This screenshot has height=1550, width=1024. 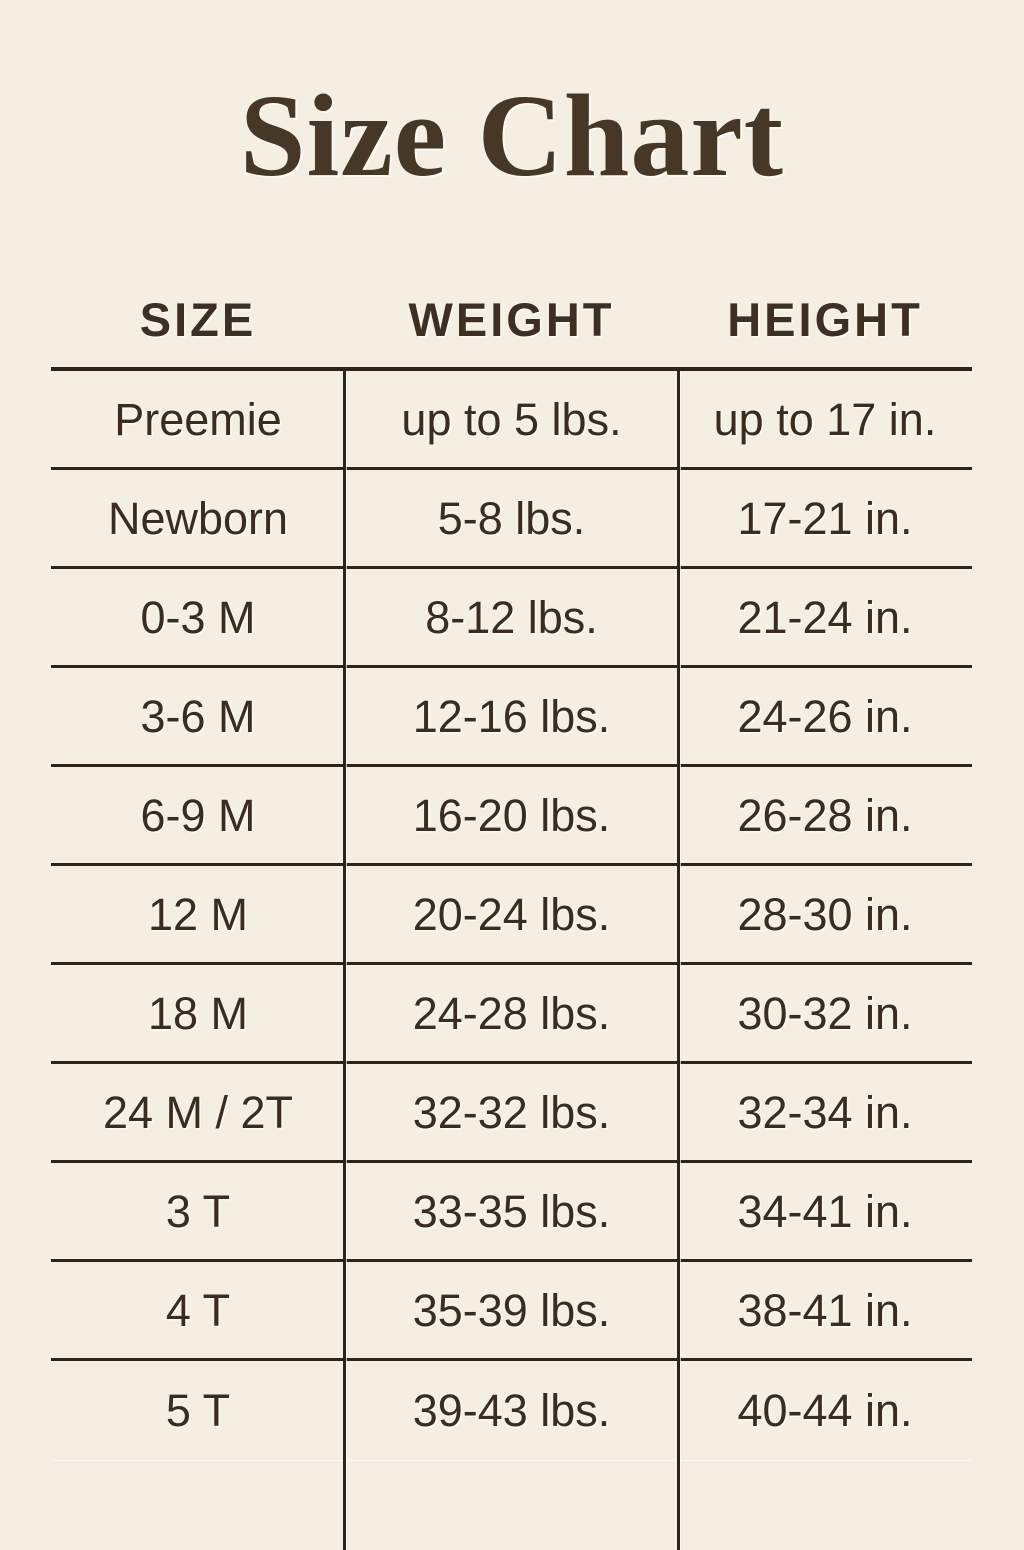 I want to click on cell-height: up to 17 in., so click(x=825, y=419).